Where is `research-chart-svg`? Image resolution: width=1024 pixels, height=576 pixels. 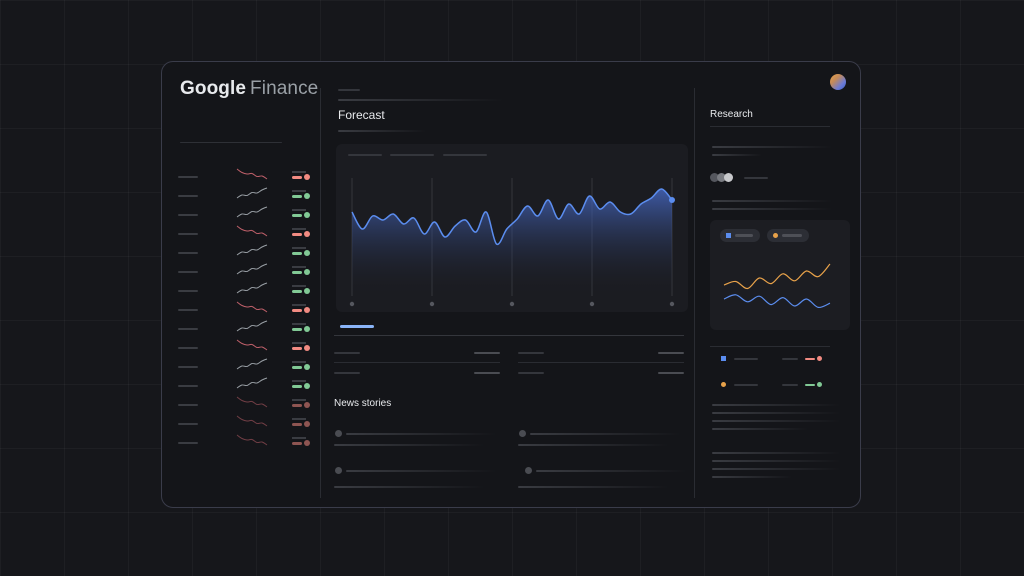
research-chart-svg is located at coordinates (777, 286).